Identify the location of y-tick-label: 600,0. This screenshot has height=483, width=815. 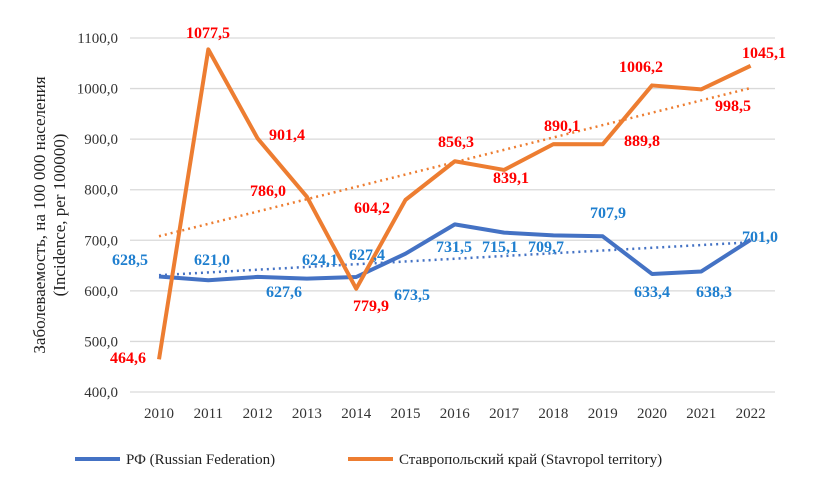
(101, 292).